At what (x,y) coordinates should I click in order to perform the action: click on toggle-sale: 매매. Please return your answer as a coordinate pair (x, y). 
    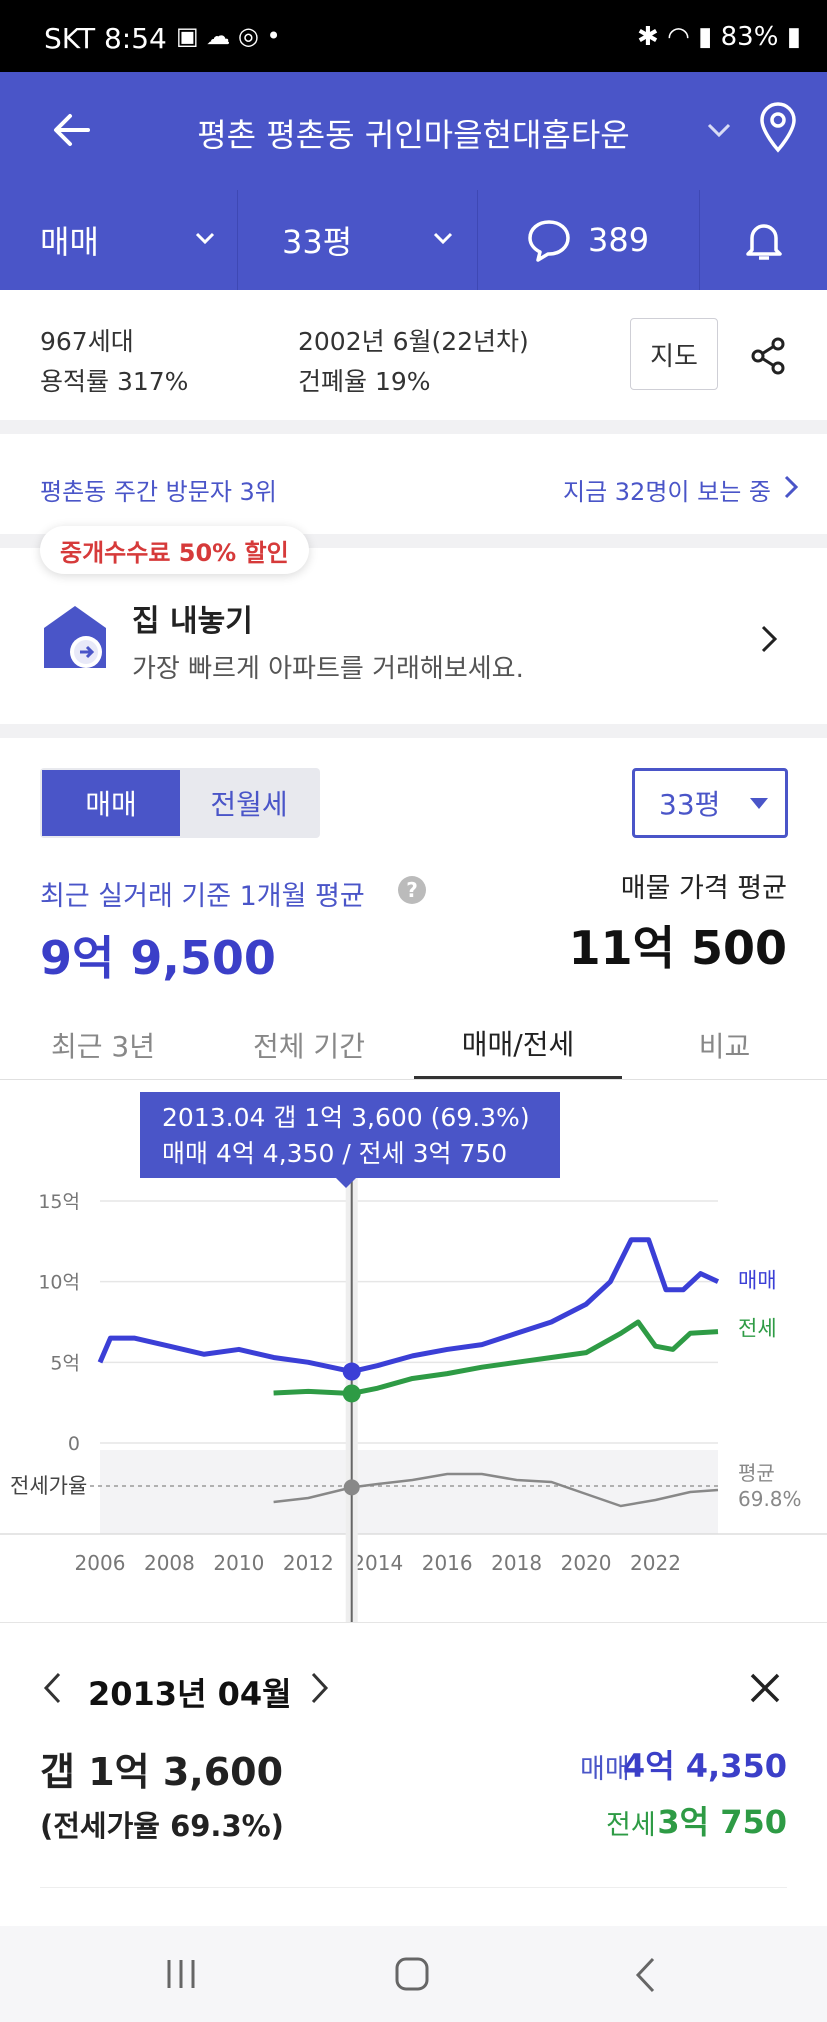
    Looking at the image, I should click on (111, 803).